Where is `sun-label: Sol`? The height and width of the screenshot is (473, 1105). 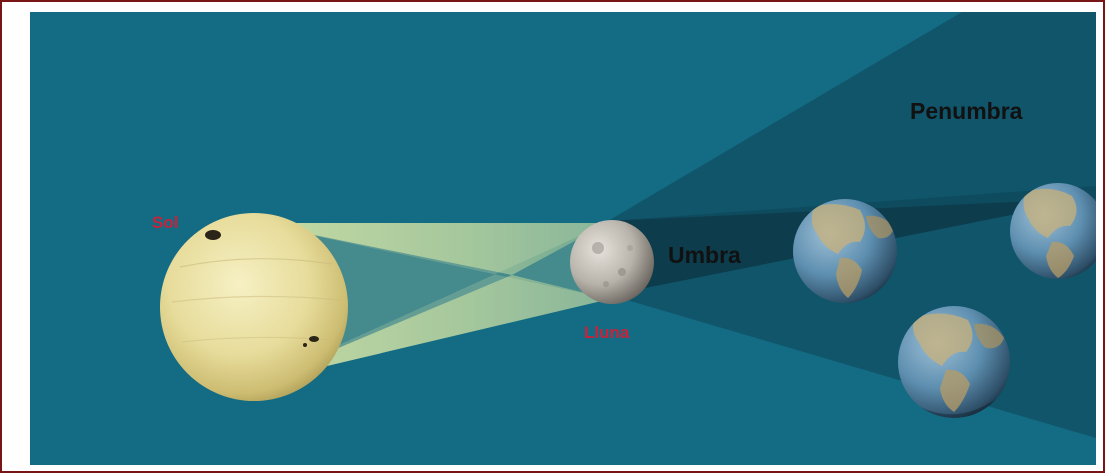
sun-label: Sol is located at coordinates (165, 222).